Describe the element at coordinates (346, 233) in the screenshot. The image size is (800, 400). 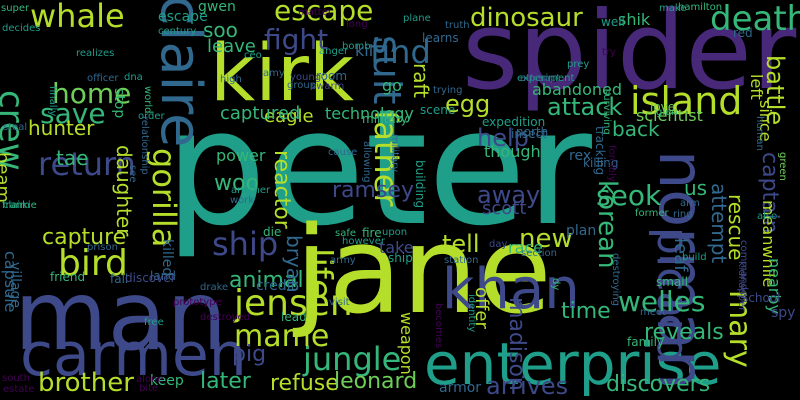
I see `word-safe: safe` at that location.